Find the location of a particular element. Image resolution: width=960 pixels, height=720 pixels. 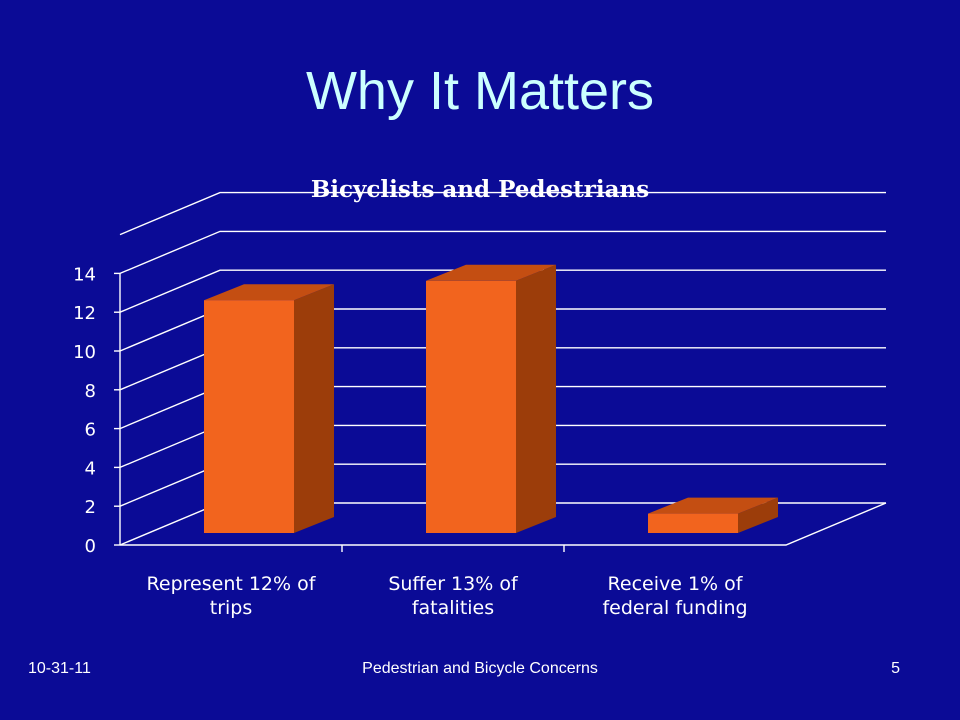

y-tick-label: 4 is located at coordinates (90, 468).